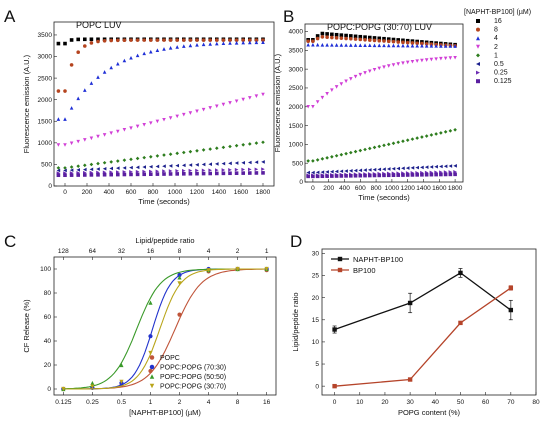  What do you see at coordinates (10, 241) in the screenshot?
I see `panel-letter-C: C` at bounding box center [10, 241].